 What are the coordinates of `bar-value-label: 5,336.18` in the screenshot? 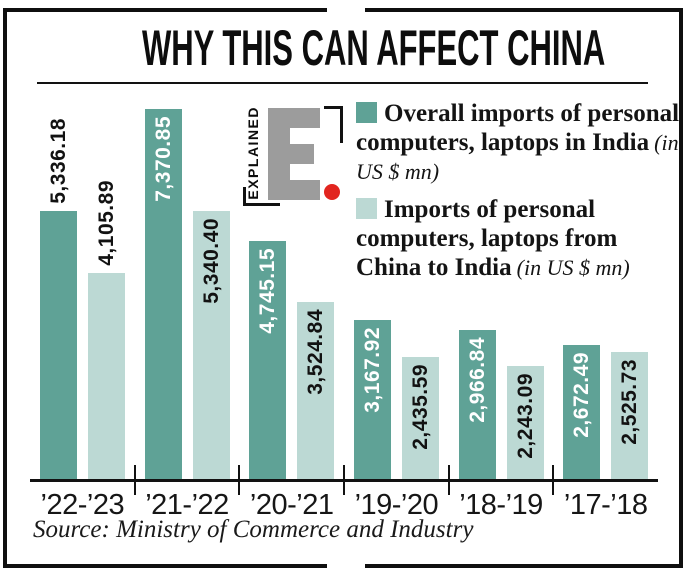 It's located at (58, 161).